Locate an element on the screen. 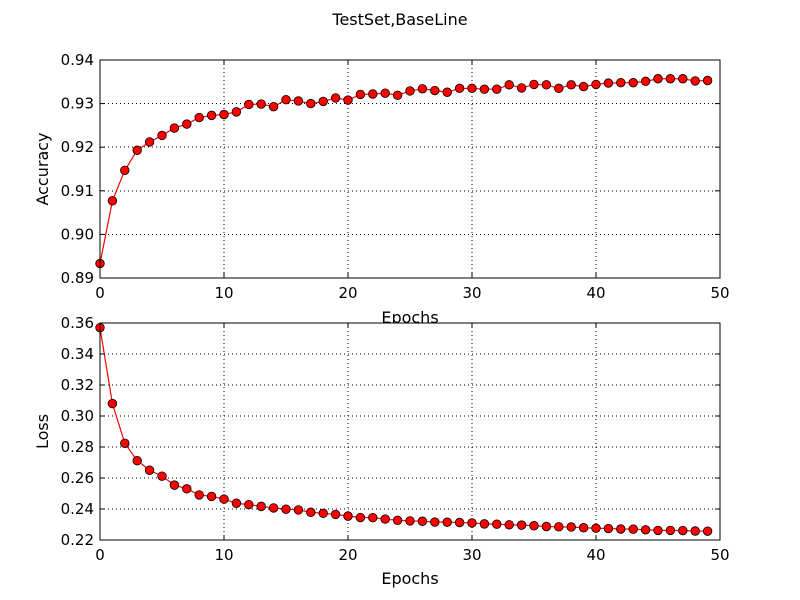 The width and height of the screenshot is (800, 600). loss-x-axis-label: Epochs is located at coordinates (409, 578).